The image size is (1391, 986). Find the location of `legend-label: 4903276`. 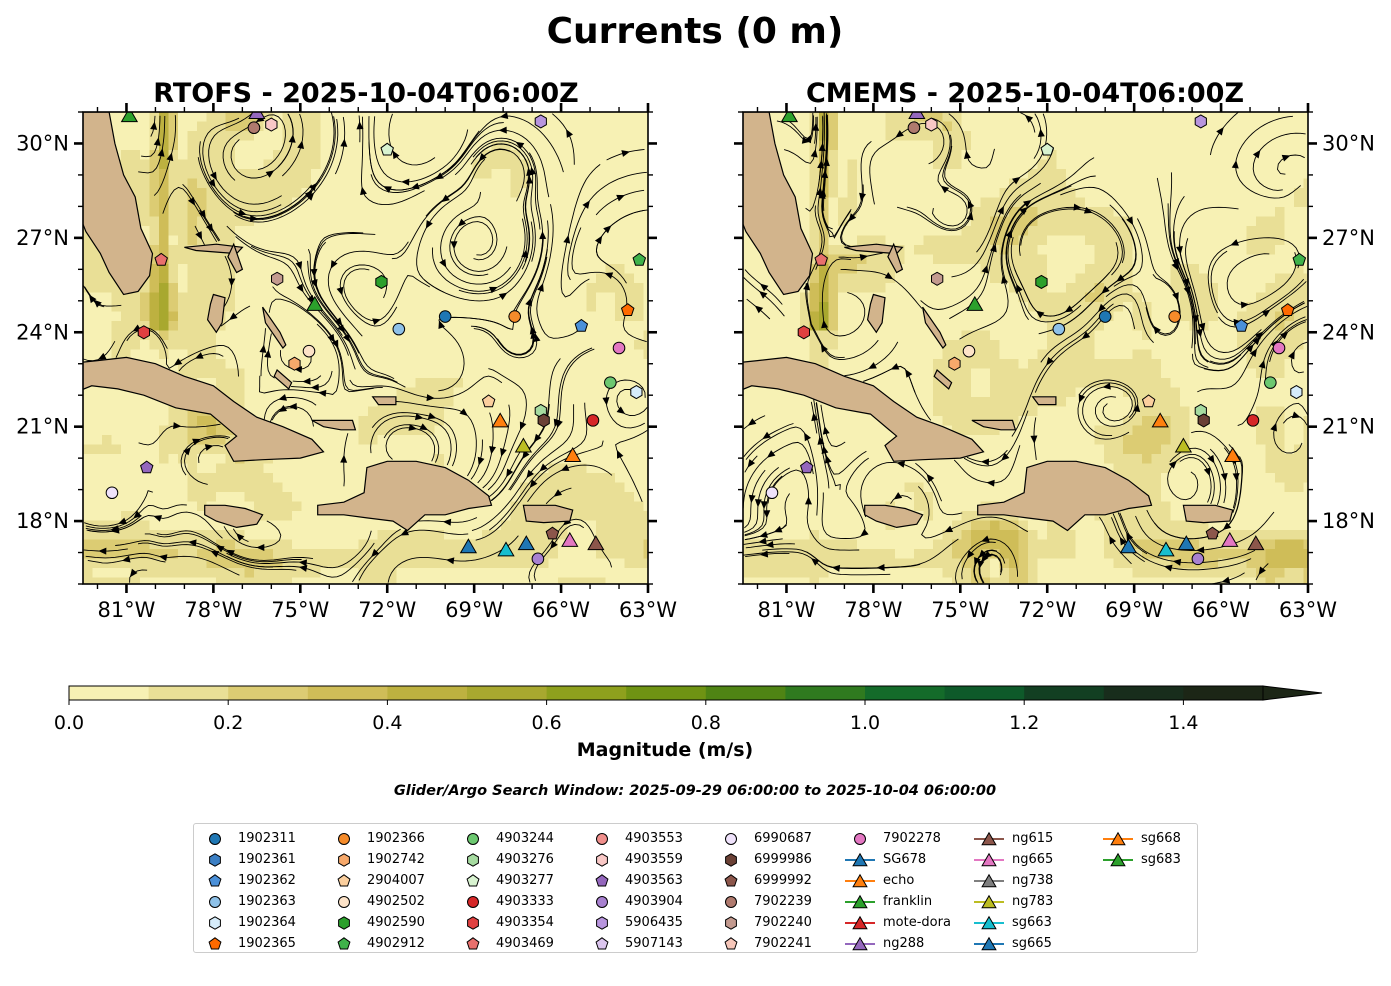

legend-label: 4903276 is located at coordinates (525, 859).